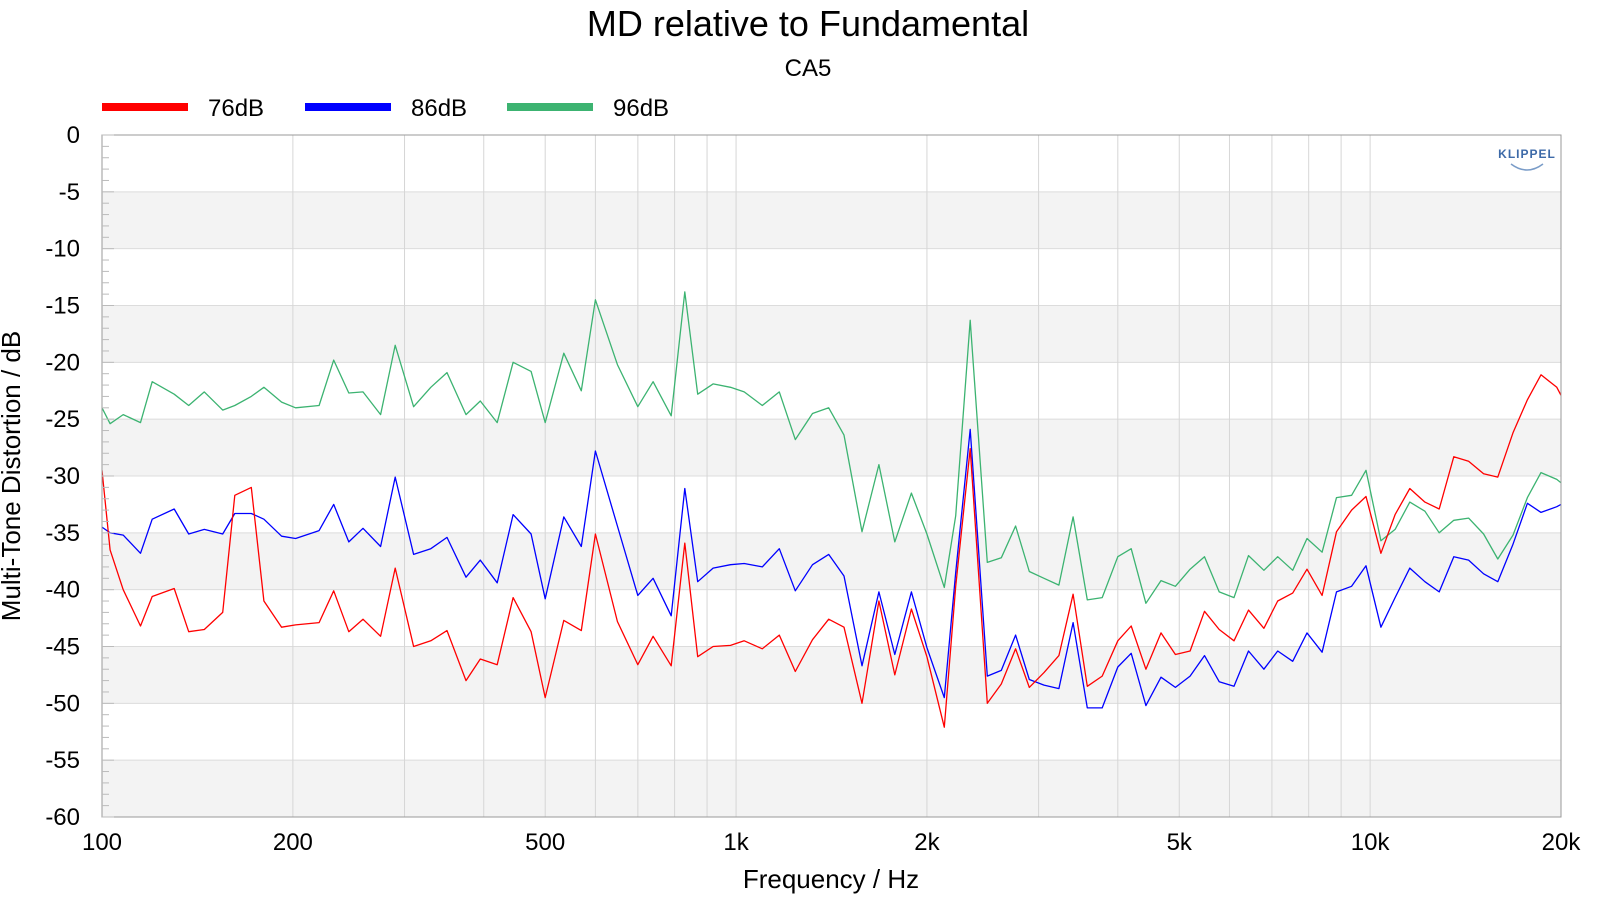  Describe the element at coordinates (831, 842) in the screenshot. I see `x-axis: 100 200 500 1k 2k 5k 10k 20k` at that location.